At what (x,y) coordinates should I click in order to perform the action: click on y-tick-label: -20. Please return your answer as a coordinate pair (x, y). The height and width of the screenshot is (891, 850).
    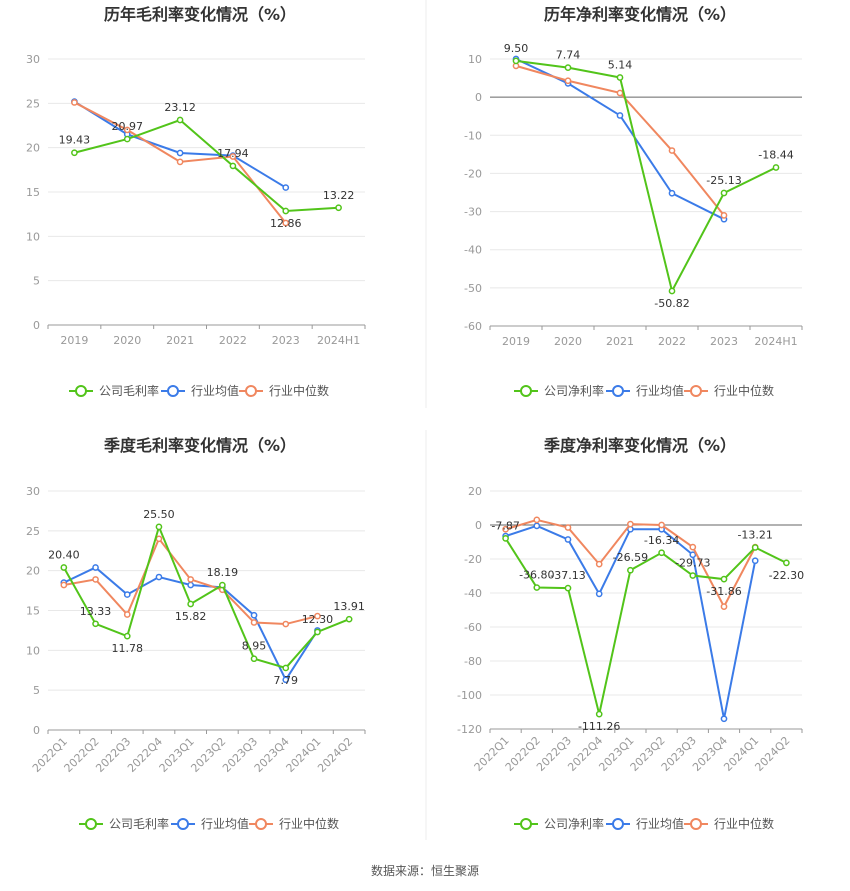
    Looking at the image, I should click on (473, 559).